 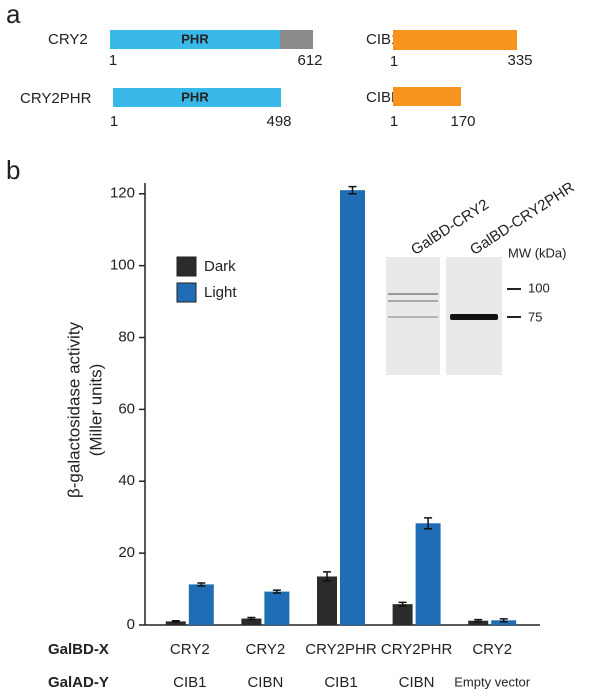 I want to click on construct-name: CRY2PHR, so click(x=56, y=98).